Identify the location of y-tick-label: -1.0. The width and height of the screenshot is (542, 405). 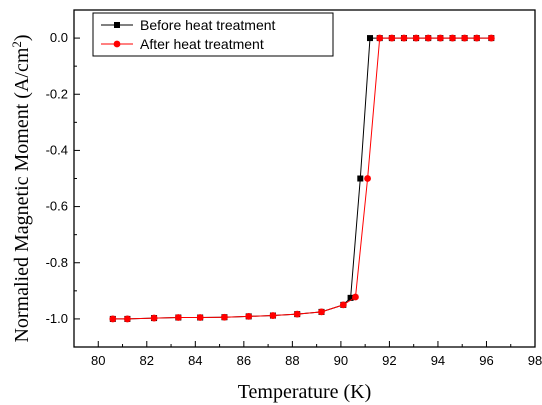
(57, 318).